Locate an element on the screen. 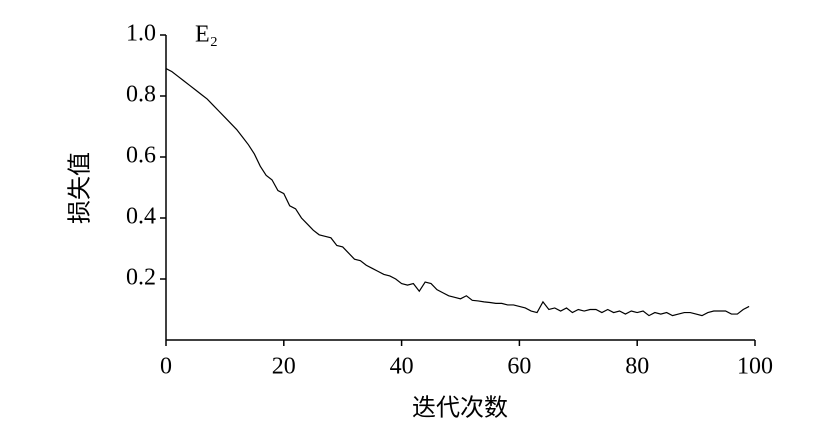 The image size is (836, 440). y-axis-label: 损失值 is located at coordinates (80, 188).